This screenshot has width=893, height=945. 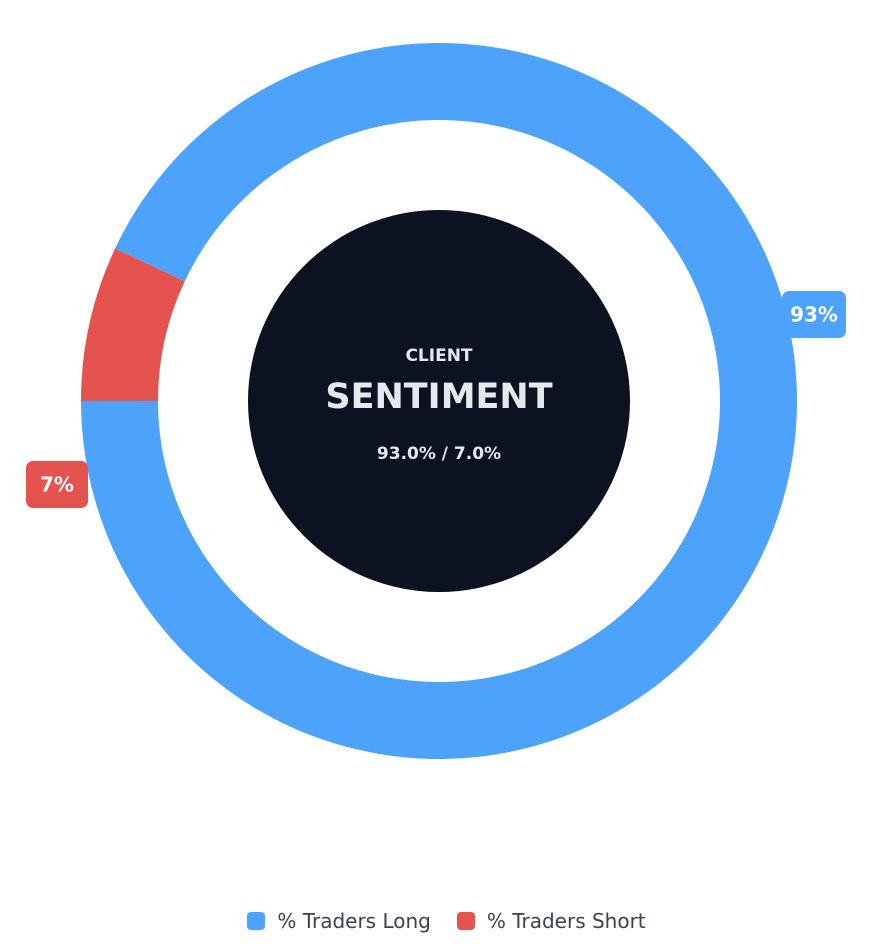 I want to click on center-label-top: CLIENT, so click(x=438, y=356).